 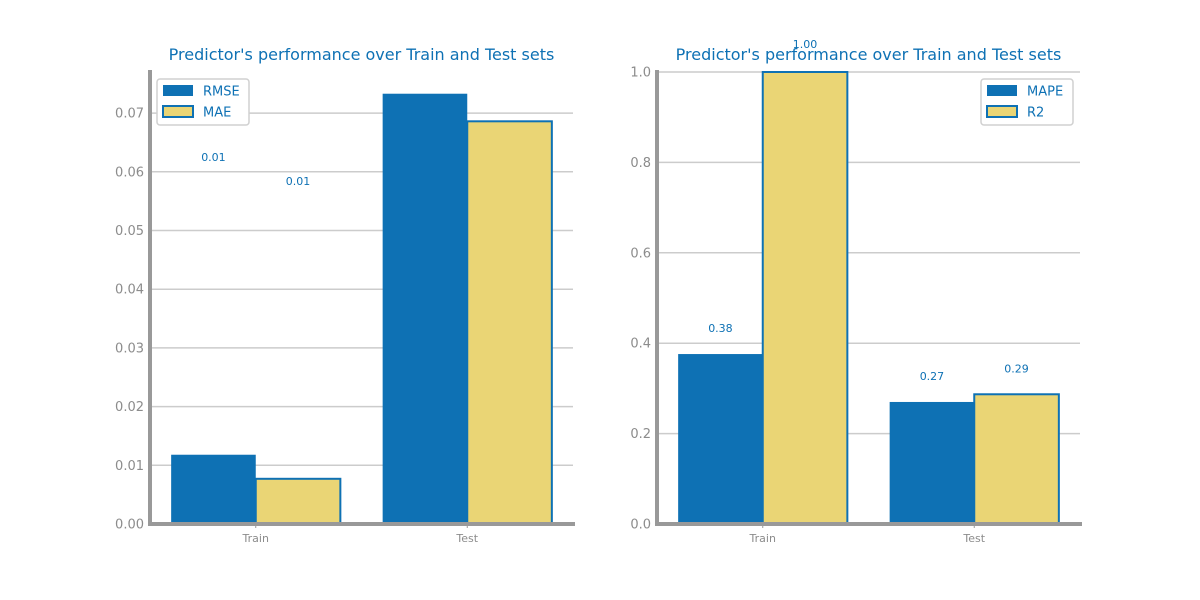 What do you see at coordinates (1035, 113) in the screenshot?
I see `legend-label-r2: R2` at bounding box center [1035, 113].